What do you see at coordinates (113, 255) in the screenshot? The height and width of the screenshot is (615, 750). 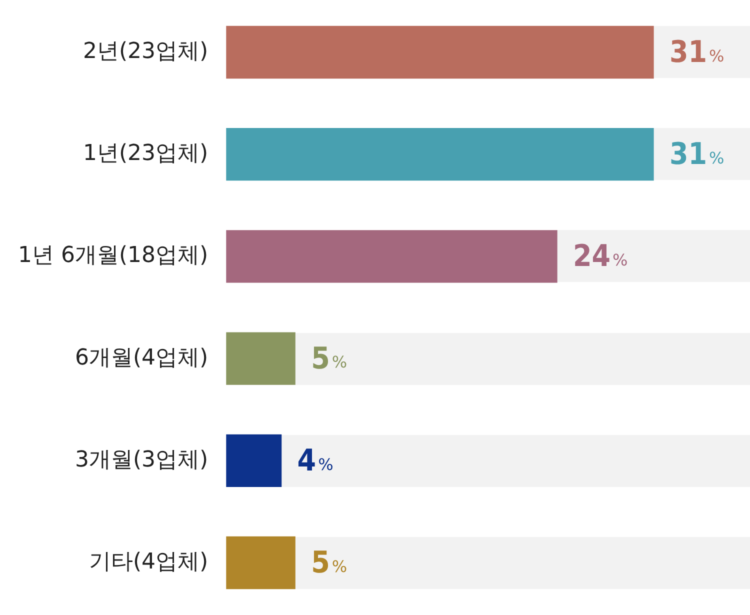 I see `y-tick-label: 1년 6개월(18업체)` at bounding box center [113, 255].